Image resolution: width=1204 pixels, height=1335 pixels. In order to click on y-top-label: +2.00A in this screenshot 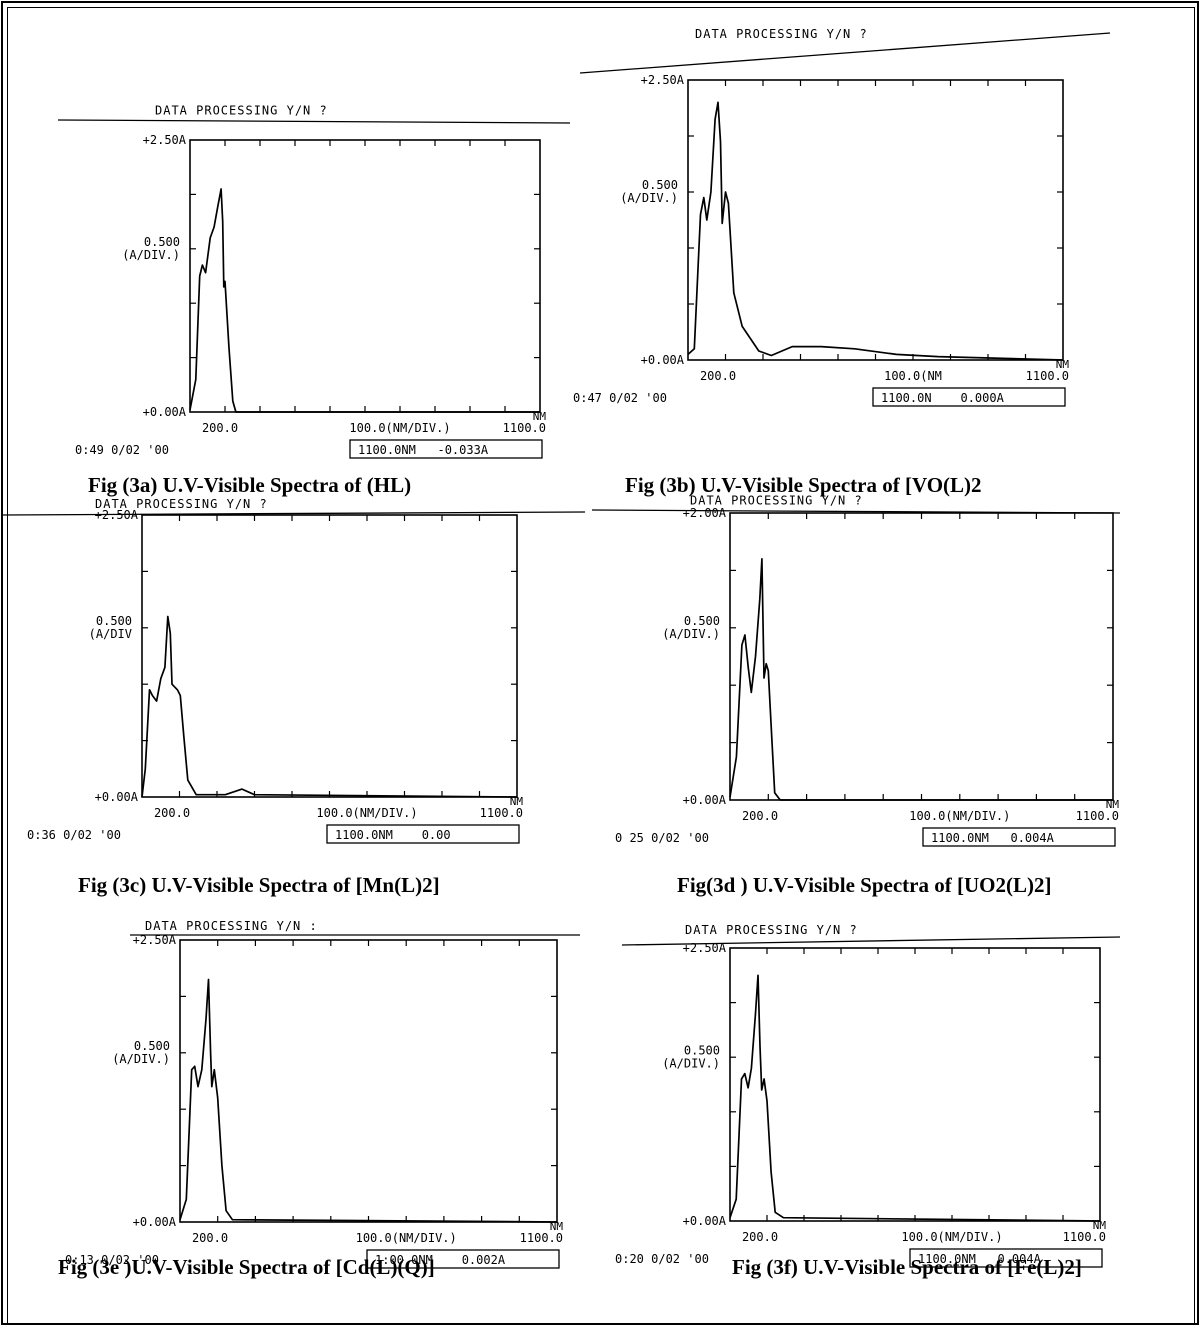, I will do `click(705, 513)`.